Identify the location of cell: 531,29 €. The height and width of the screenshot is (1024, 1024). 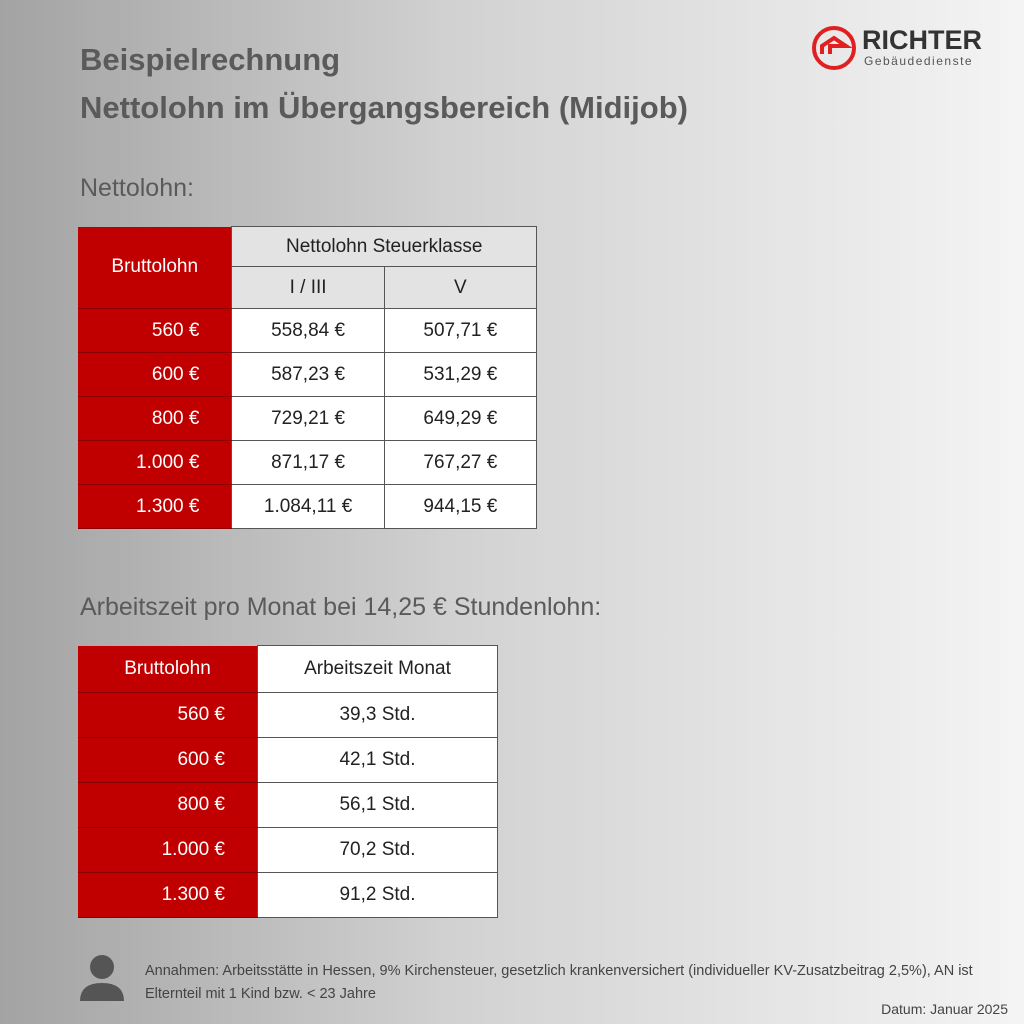
(460, 374).